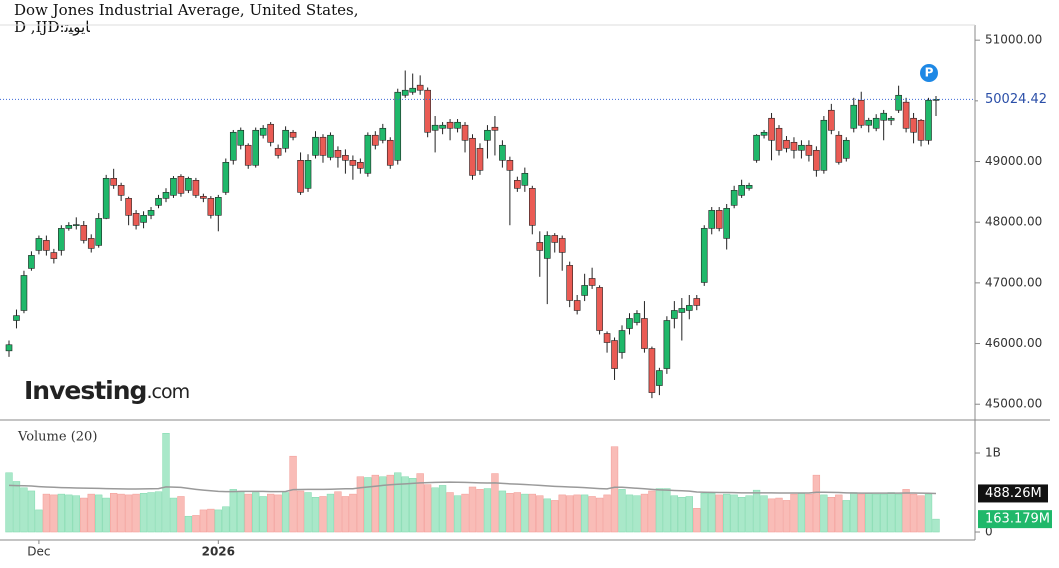 This screenshot has width=1059, height=568. I want to click on y-tick-label: 51000.00, so click(1013, 40).